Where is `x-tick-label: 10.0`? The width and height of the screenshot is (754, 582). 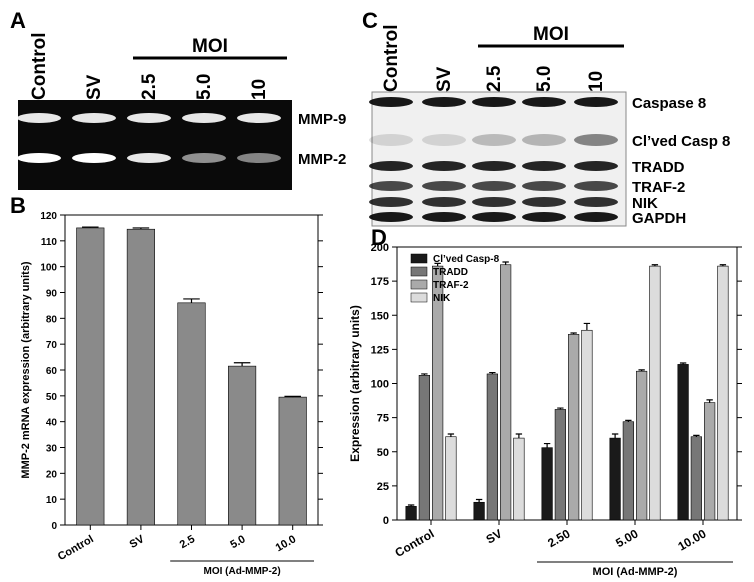
x-tick-label: 10.0 is located at coordinates (286, 543).